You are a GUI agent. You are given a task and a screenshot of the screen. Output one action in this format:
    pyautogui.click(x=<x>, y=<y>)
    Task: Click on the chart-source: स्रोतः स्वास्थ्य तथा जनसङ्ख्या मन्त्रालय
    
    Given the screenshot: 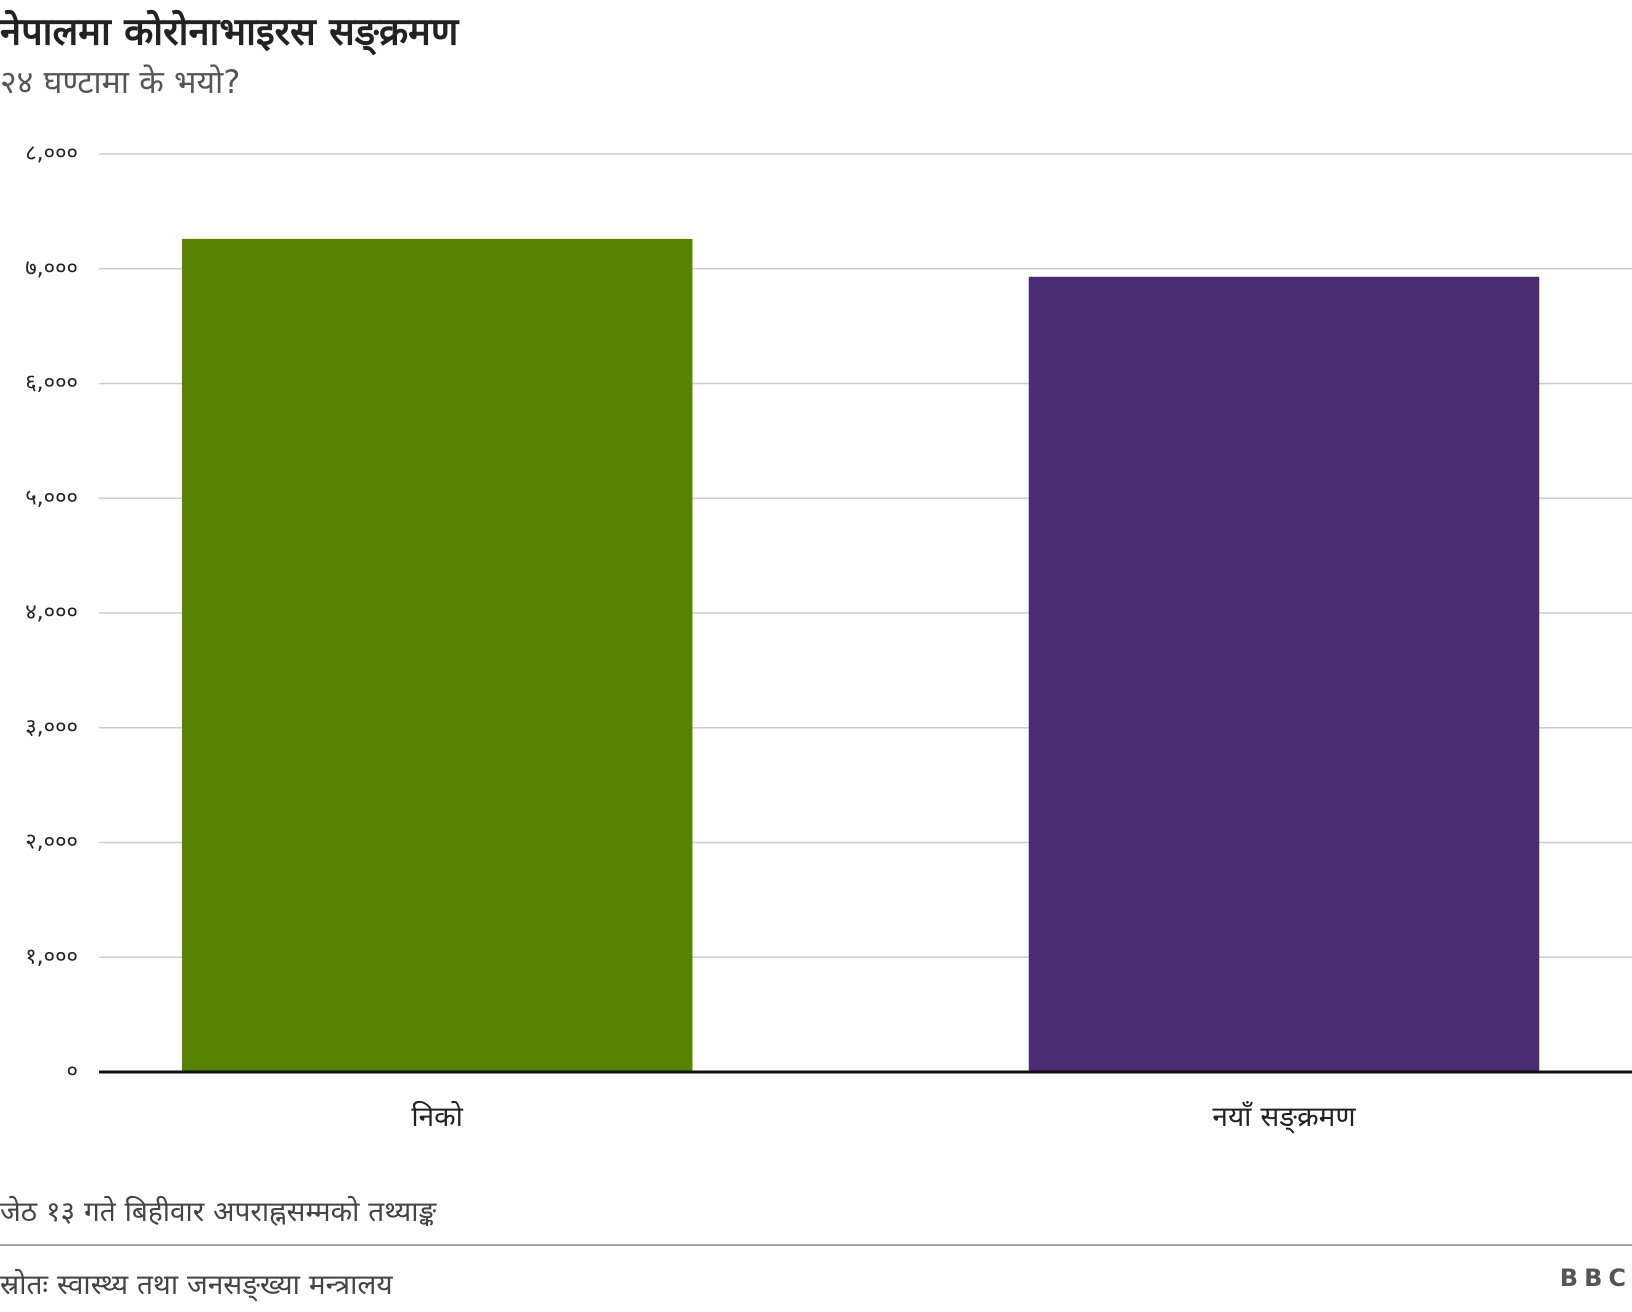 What is the action you would take?
    pyautogui.click(x=196, y=1285)
    